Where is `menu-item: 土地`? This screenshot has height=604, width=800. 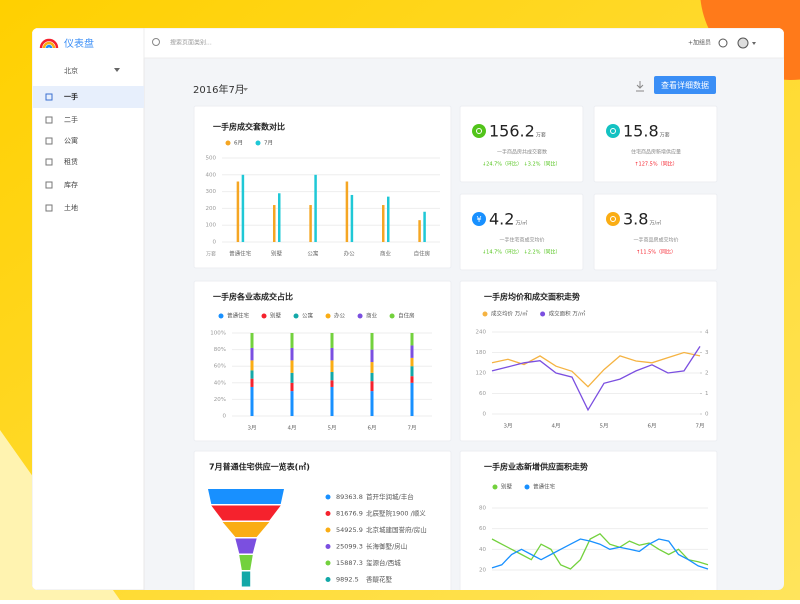
menu-item: 土地 is located at coordinates (71, 207).